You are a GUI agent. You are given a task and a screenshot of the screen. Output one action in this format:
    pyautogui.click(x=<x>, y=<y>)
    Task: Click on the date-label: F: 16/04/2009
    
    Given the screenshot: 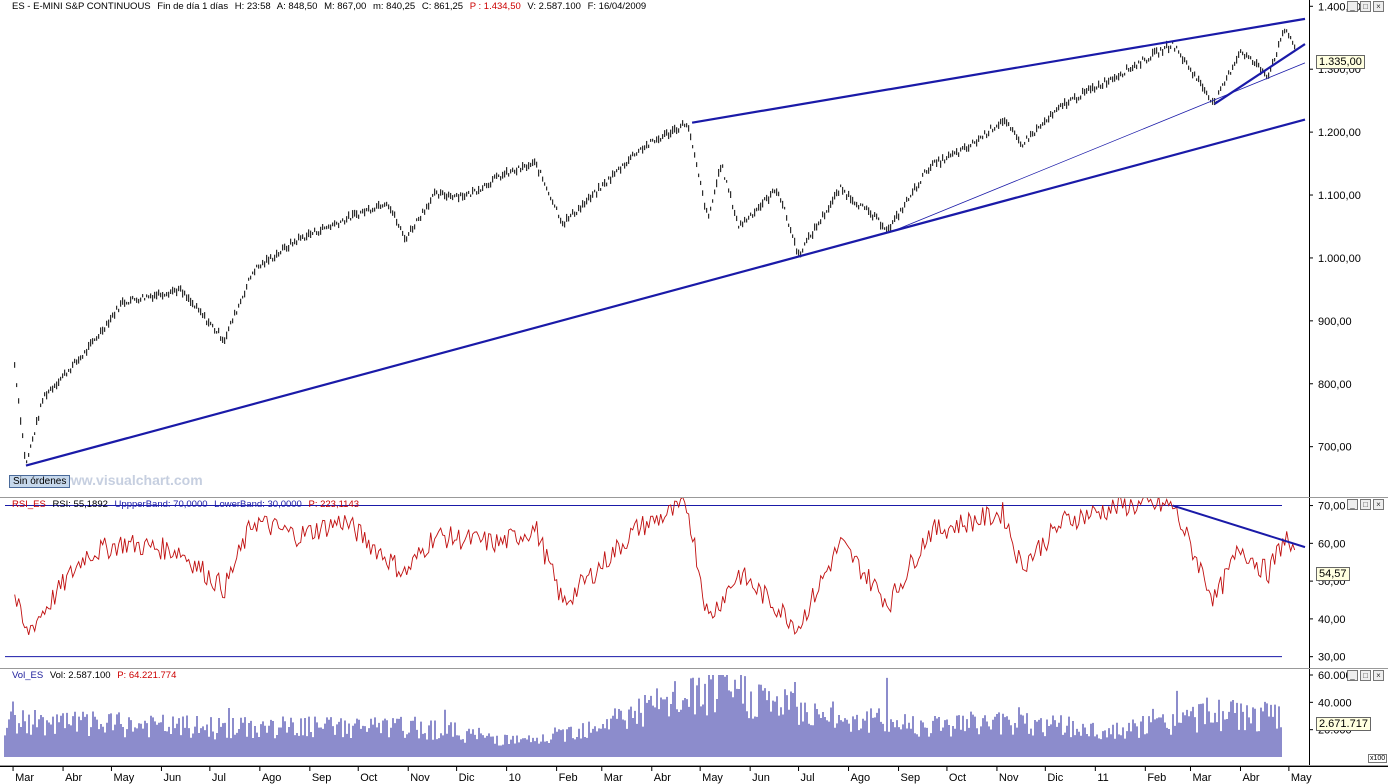 What is the action you would take?
    pyautogui.click(x=617, y=6)
    